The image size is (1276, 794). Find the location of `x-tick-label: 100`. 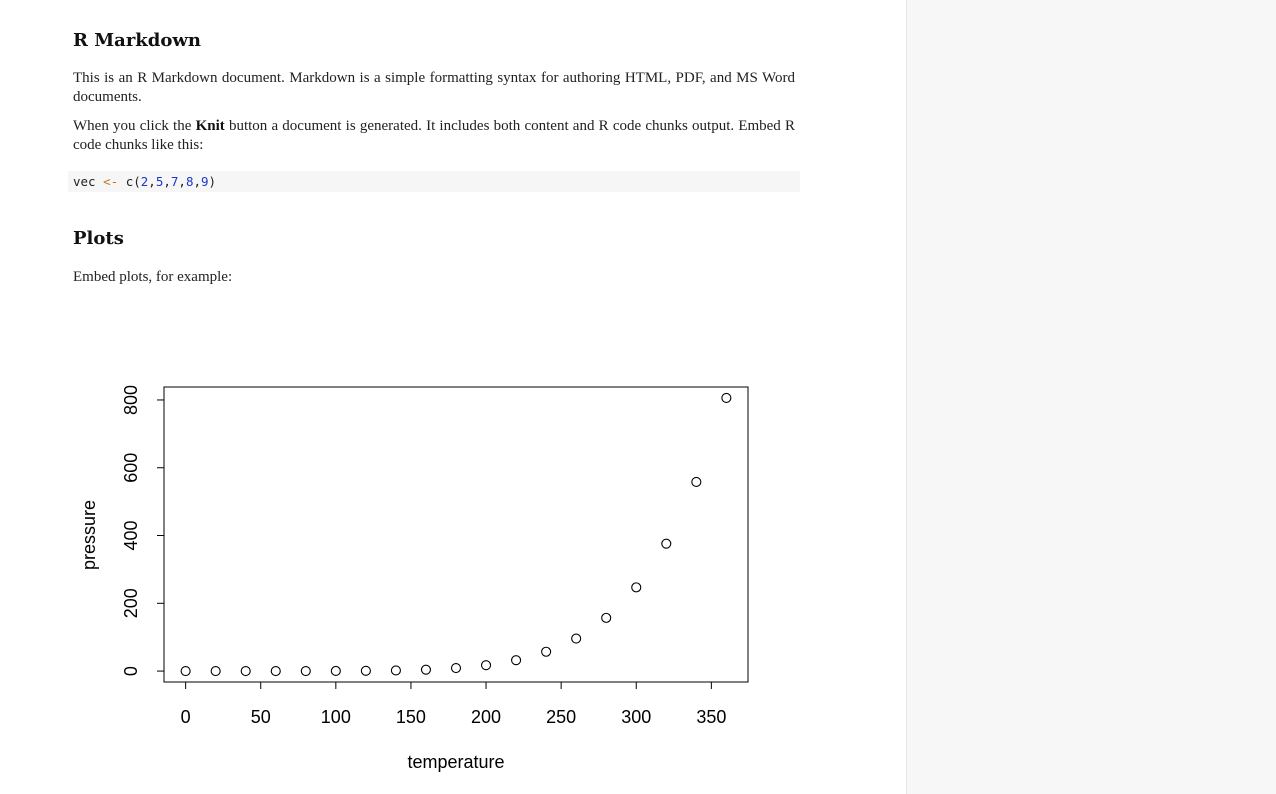

x-tick-label: 100 is located at coordinates (336, 717).